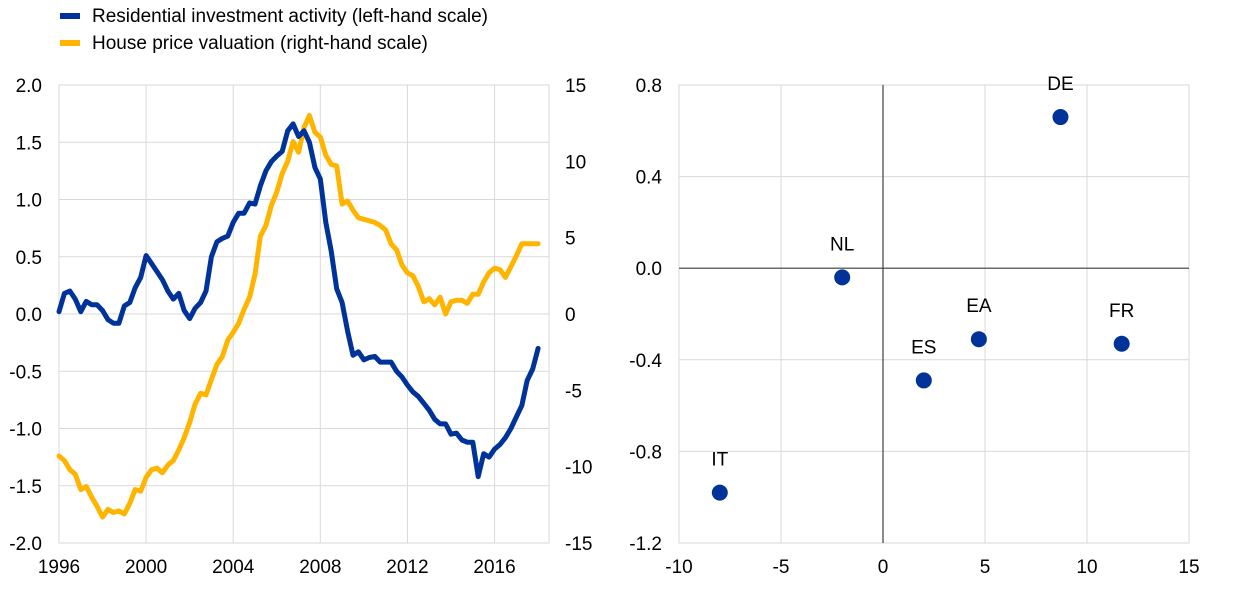 Image resolution: width=1240 pixels, height=589 pixels. Describe the element at coordinates (1060, 117) in the screenshot. I see `scatter-point-de` at that location.